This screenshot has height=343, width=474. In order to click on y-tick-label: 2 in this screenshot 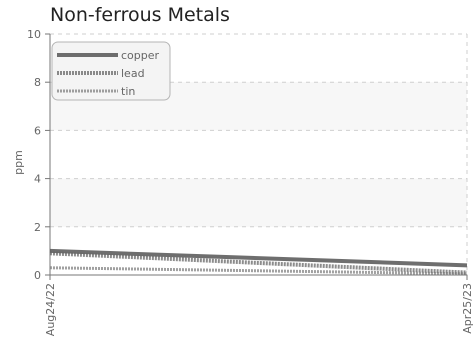, I will do `click(37, 227)`.